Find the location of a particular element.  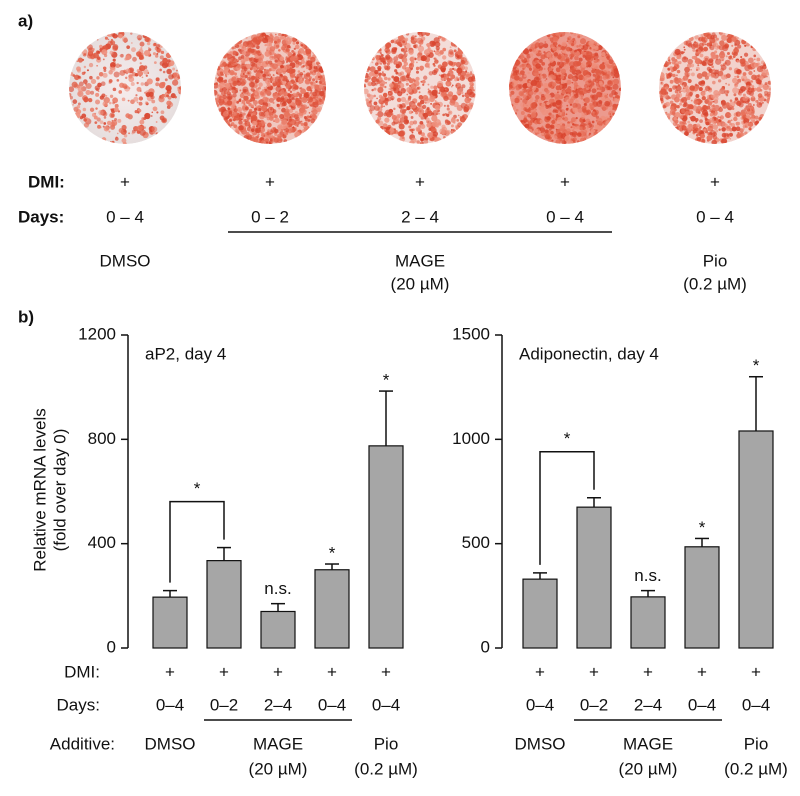

group-label: Pio is located at coordinates (756, 743).